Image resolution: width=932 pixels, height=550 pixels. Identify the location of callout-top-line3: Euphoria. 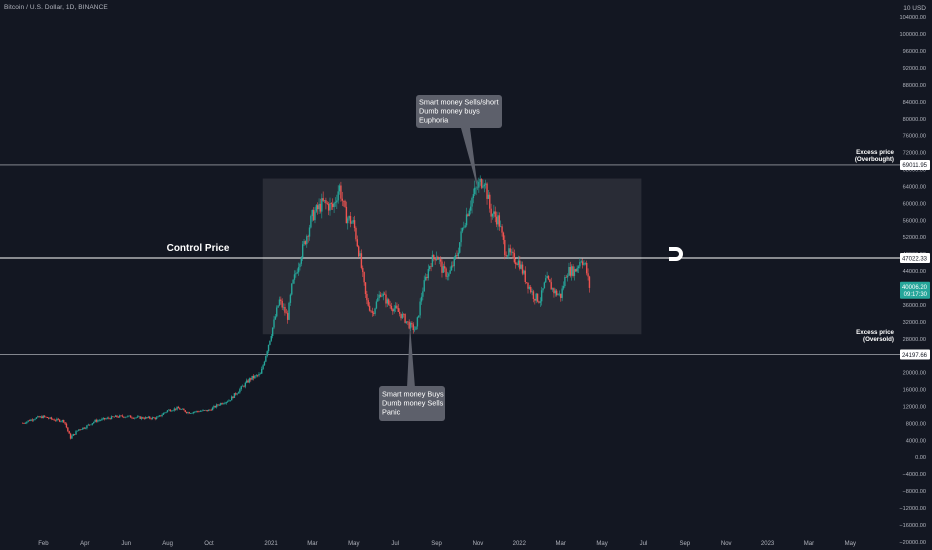
(434, 120).